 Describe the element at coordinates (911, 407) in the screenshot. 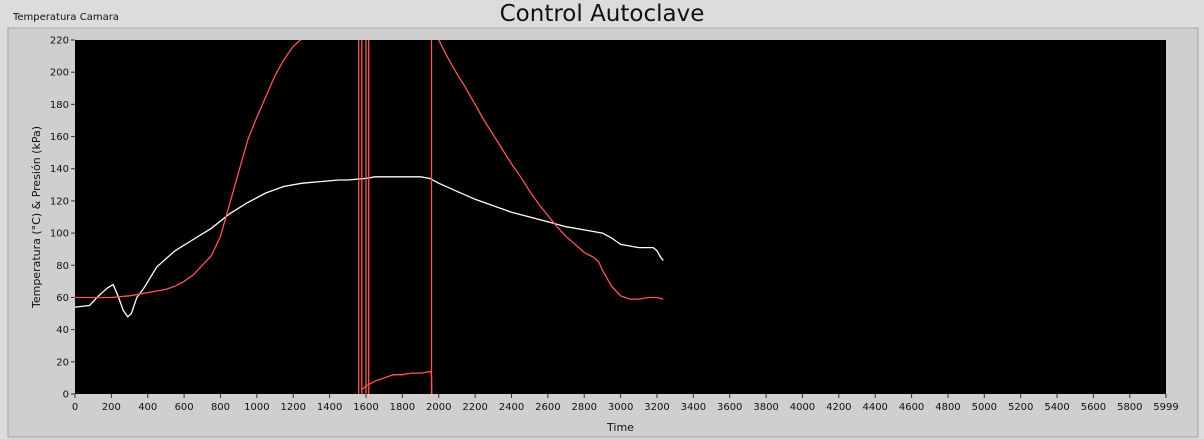

I see `x-tick-label: 4600` at that location.